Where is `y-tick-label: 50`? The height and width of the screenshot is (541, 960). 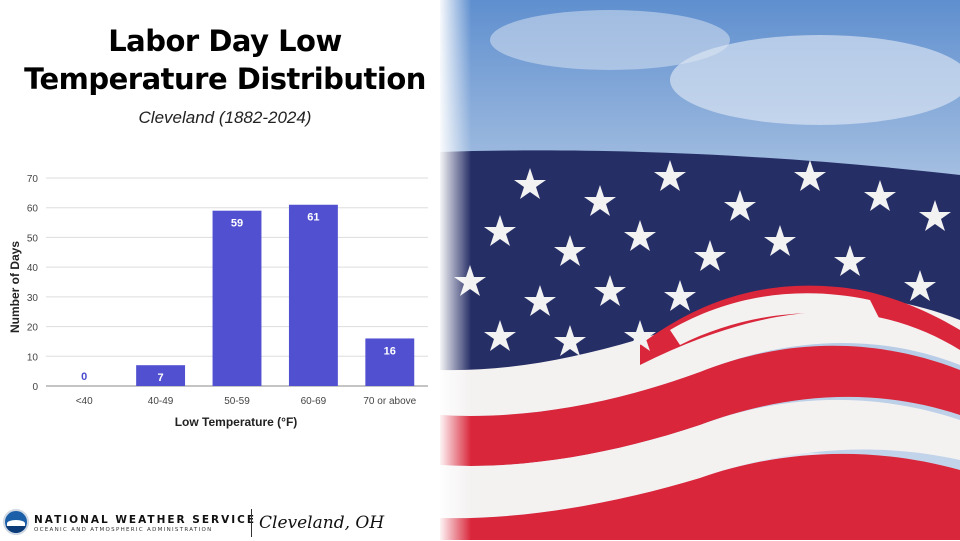 y-tick-label: 50 is located at coordinates (33, 238).